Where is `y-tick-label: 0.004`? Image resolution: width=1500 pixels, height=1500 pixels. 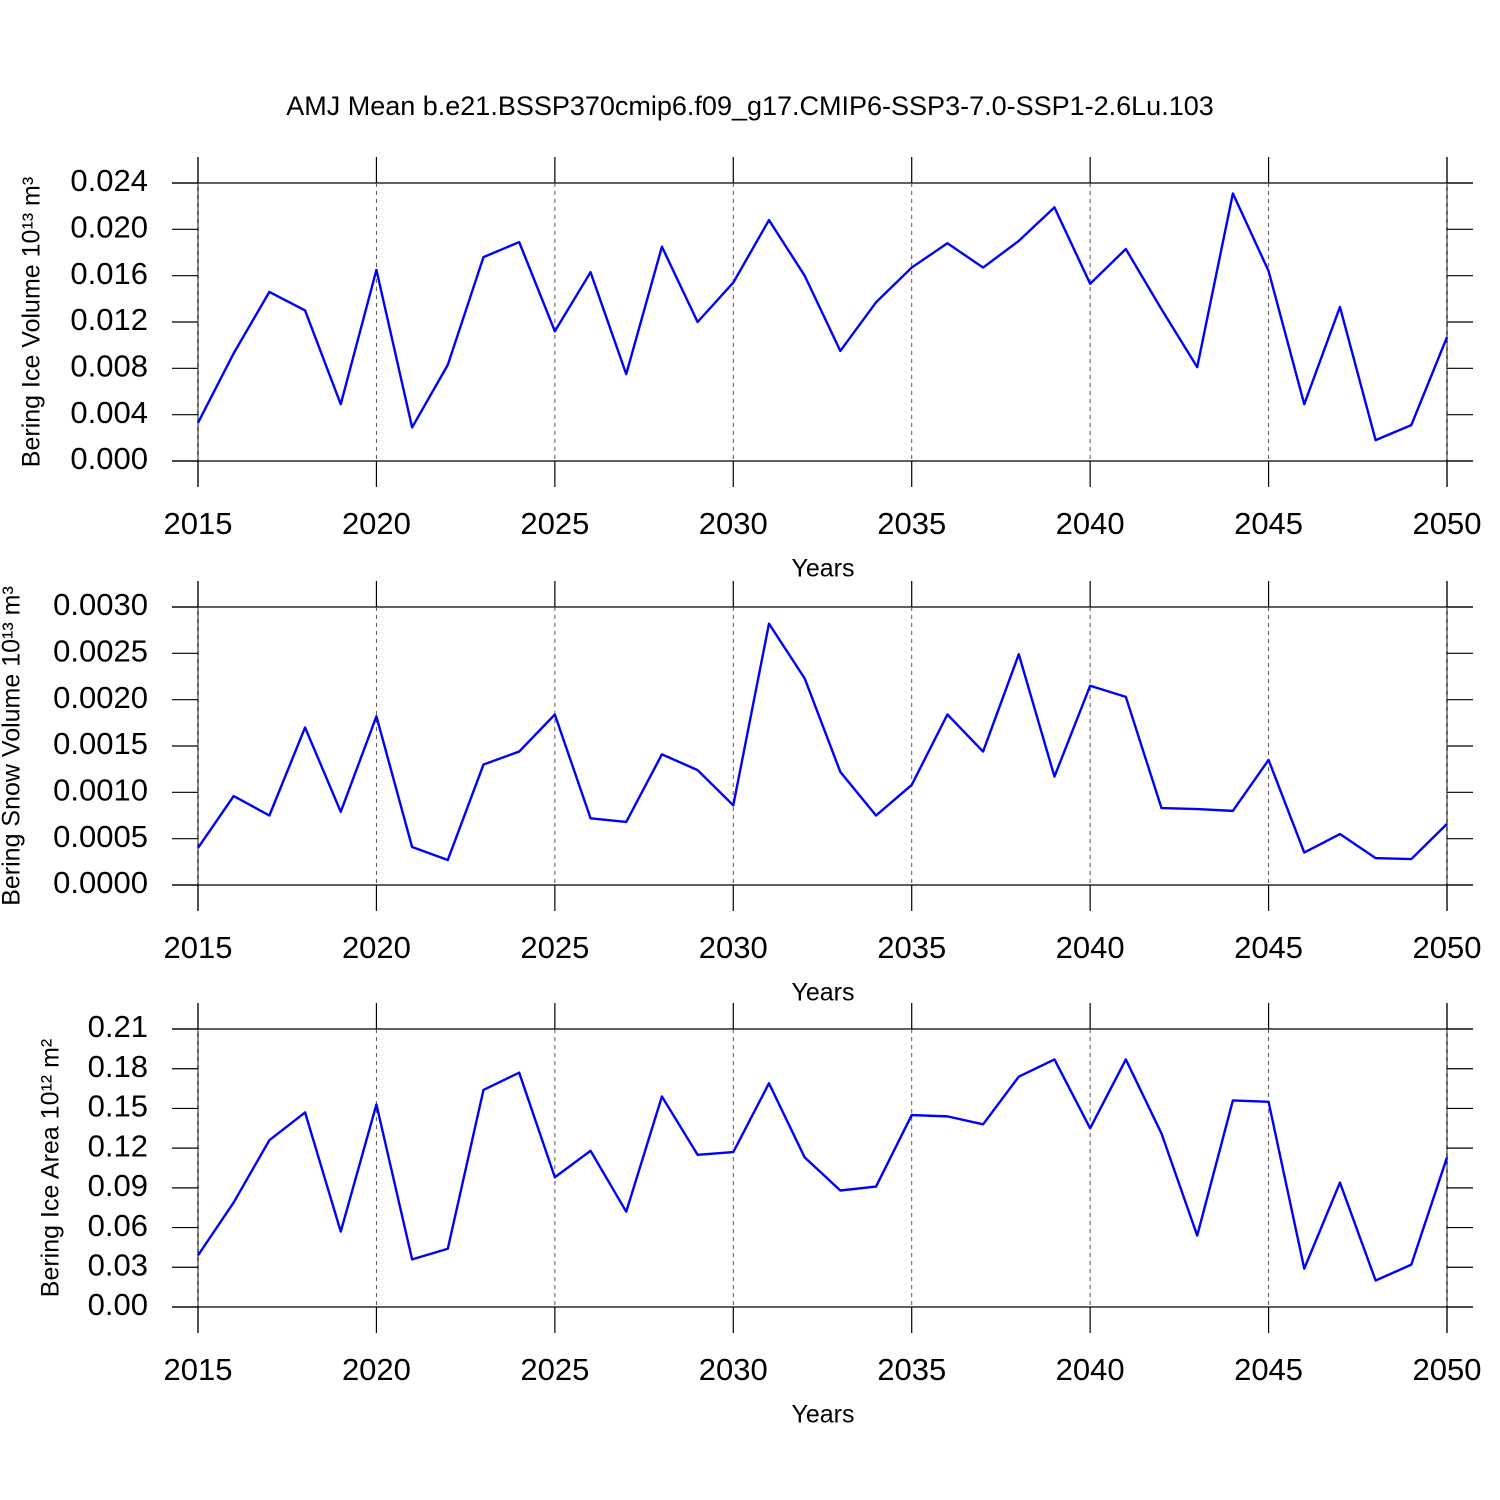
y-tick-label: 0.004 is located at coordinates (109, 412).